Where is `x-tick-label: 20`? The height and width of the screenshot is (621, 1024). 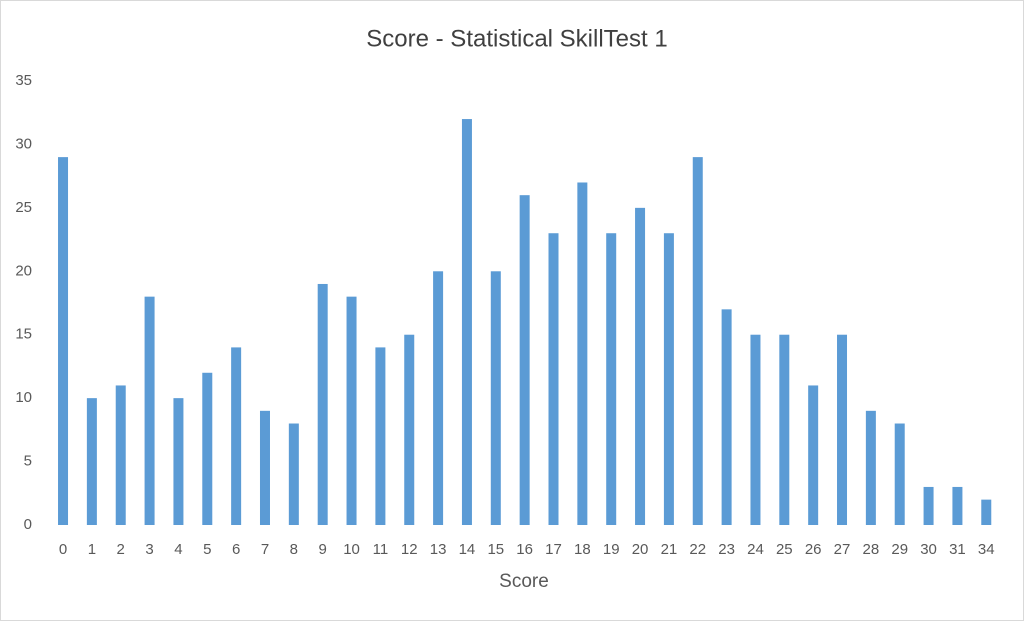
x-tick-label: 20 is located at coordinates (640, 549).